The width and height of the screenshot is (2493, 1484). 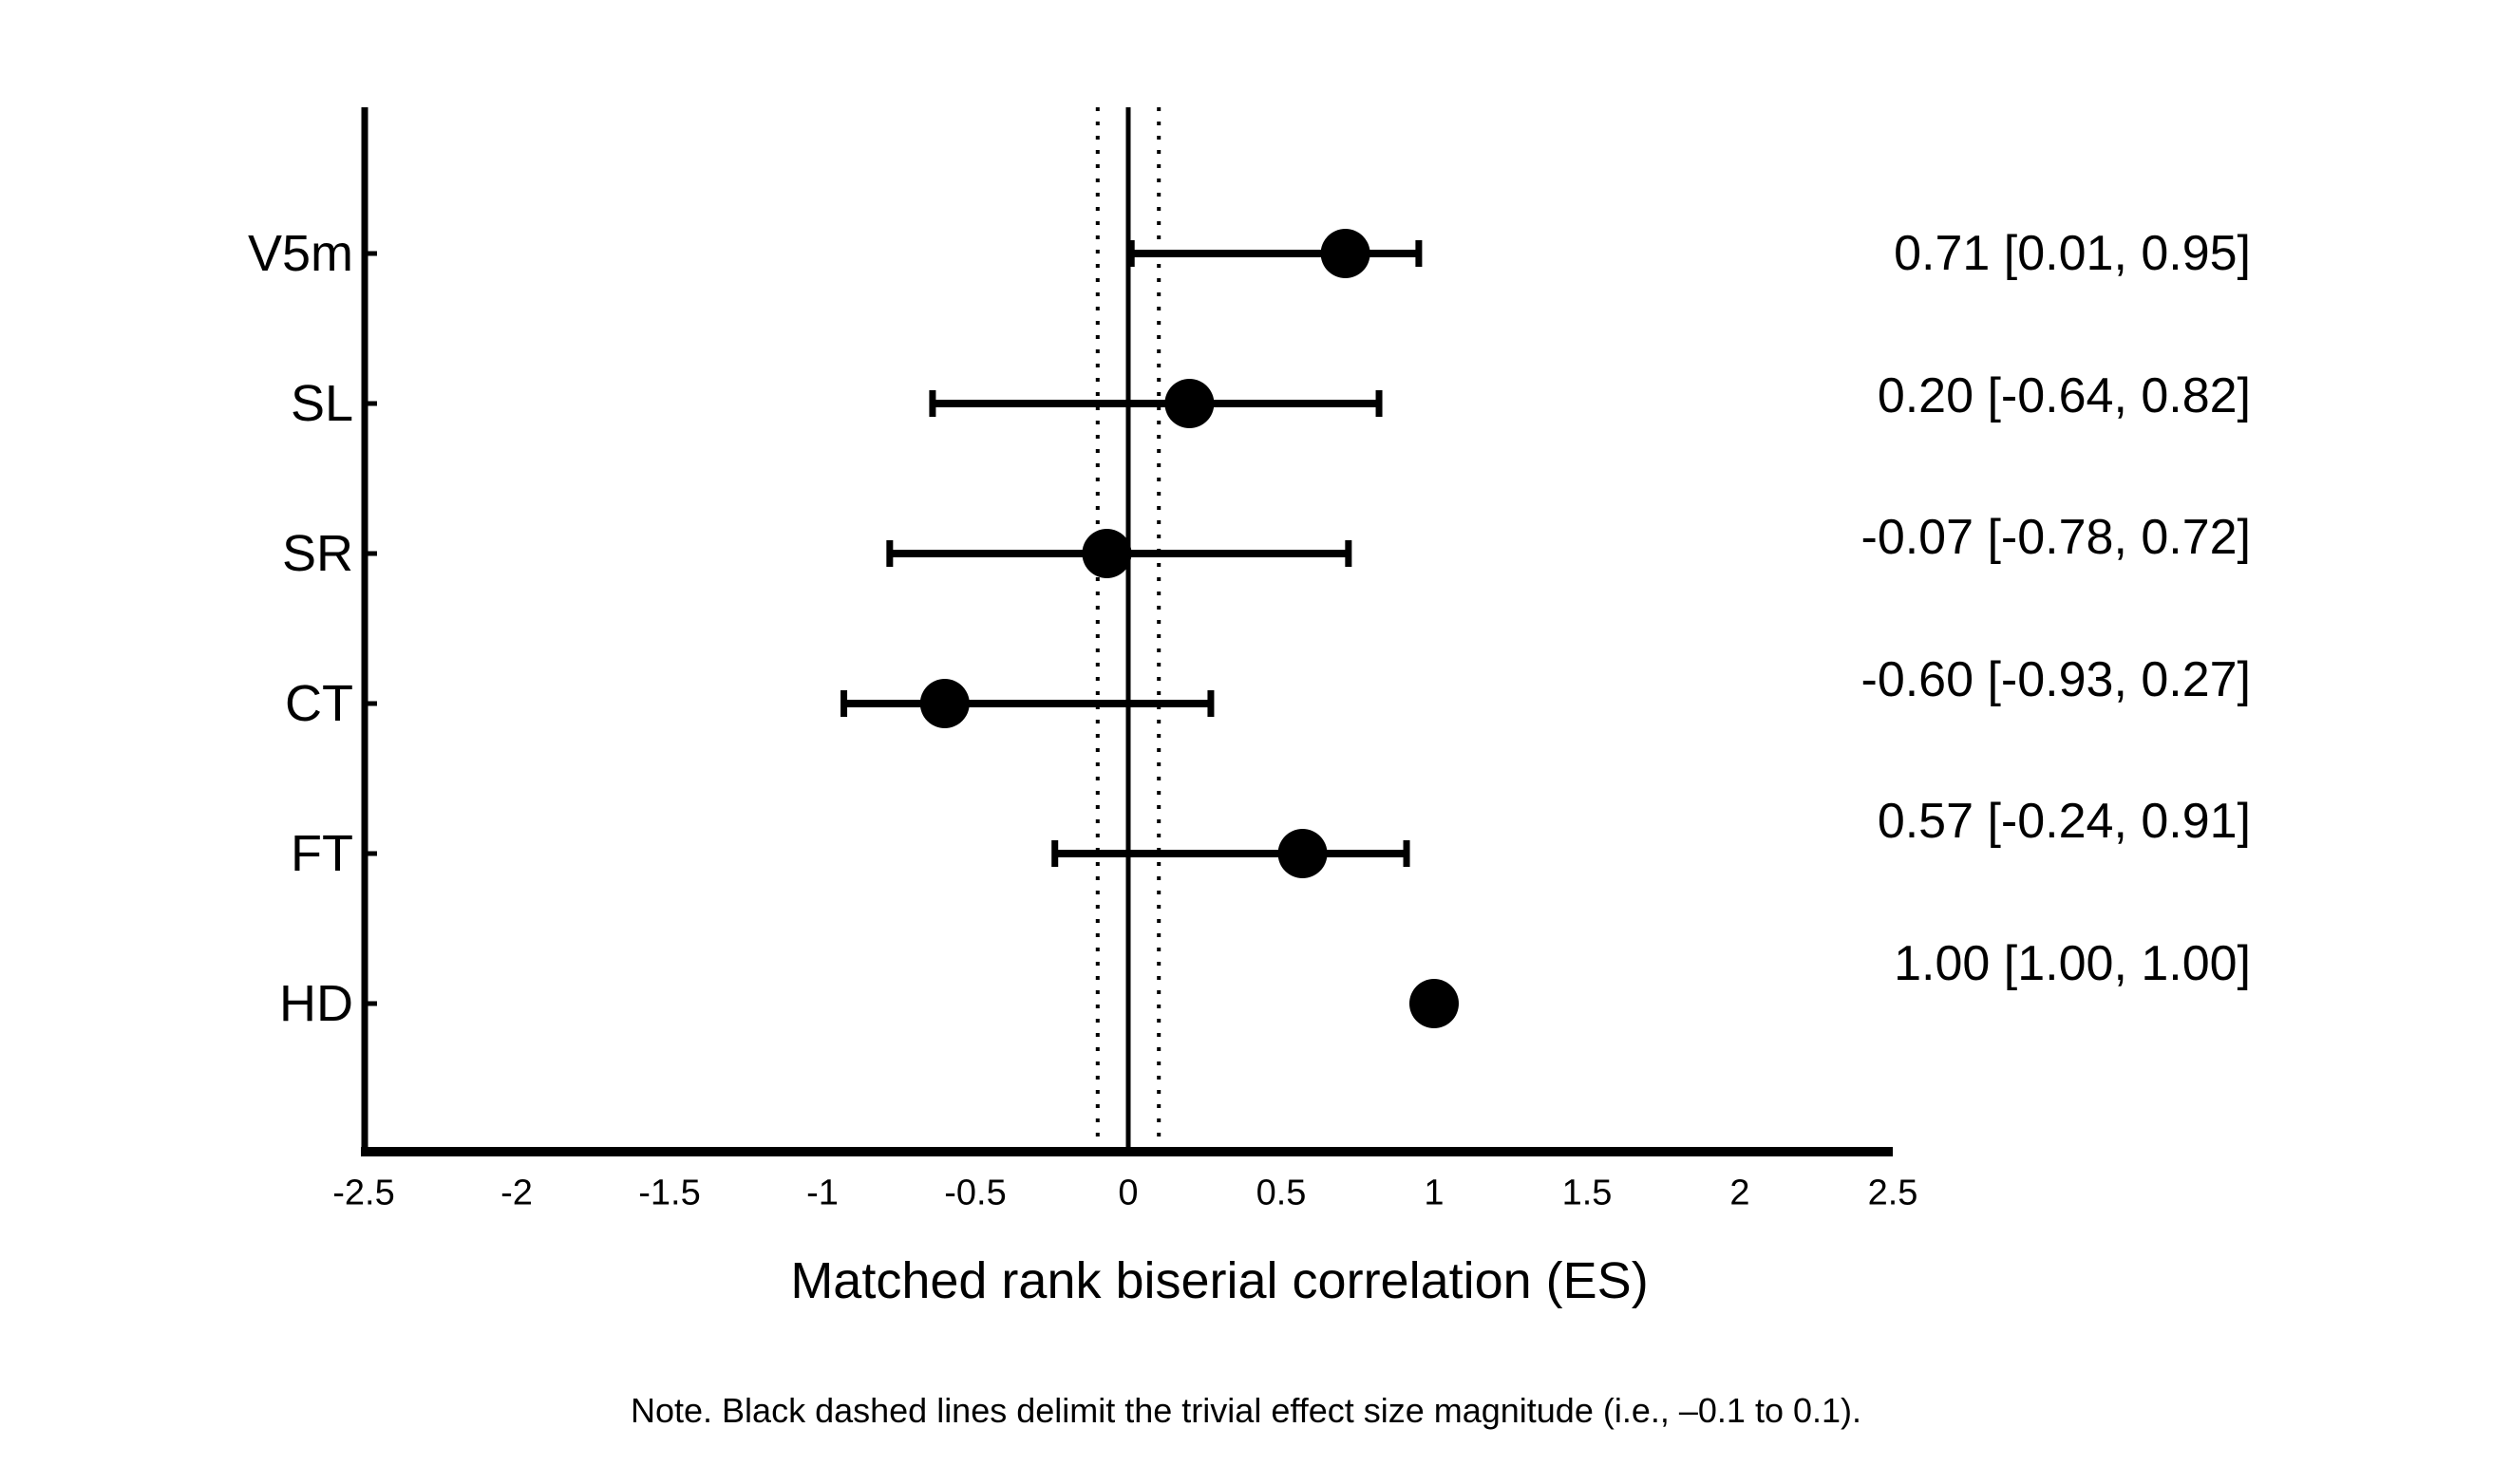 What do you see at coordinates (316, 1004) in the screenshot?
I see `row-label-HD: HD` at bounding box center [316, 1004].